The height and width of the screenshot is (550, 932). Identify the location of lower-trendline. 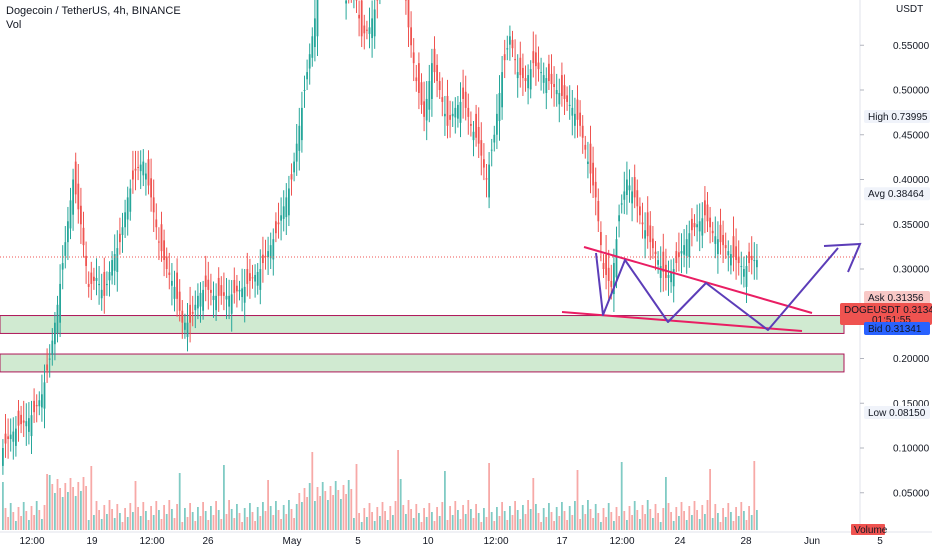
(682, 321).